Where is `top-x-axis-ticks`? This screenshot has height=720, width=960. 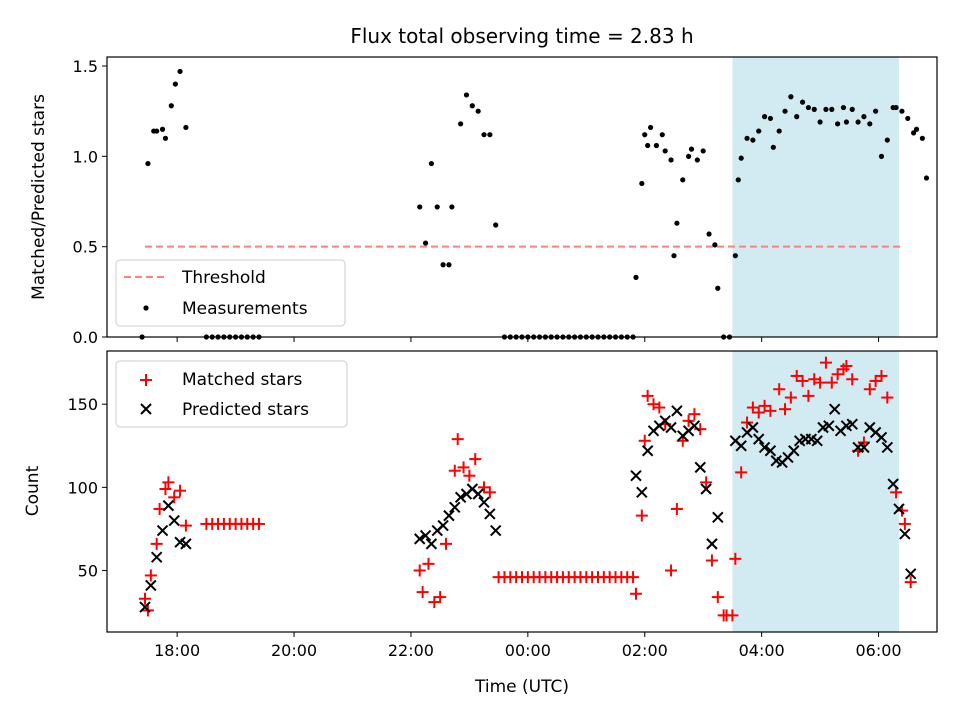
top-x-axis-ticks is located at coordinates (528, 339).